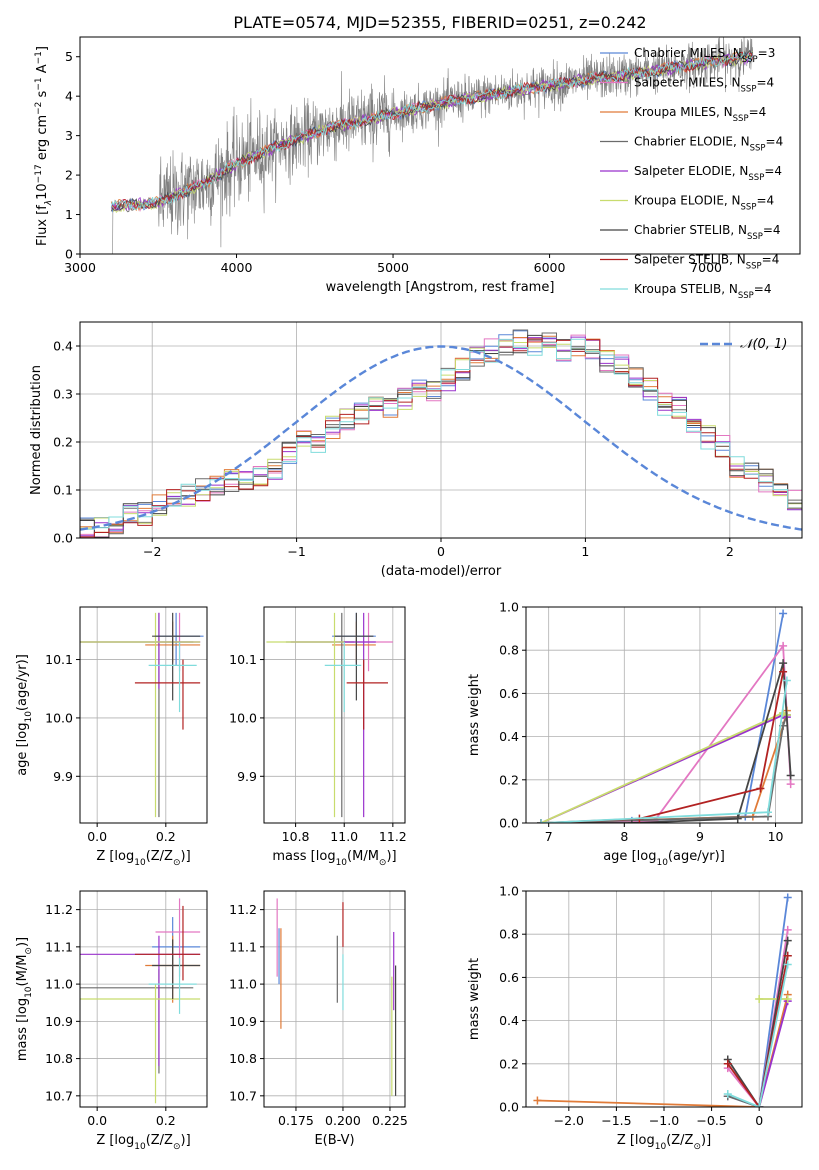 Image resolution: width=819 pixels, height=1170 pixels. Describe the element at coordinates (296, 1120) in the screenshot. I see `x-tick-label: 0.175` at that location.